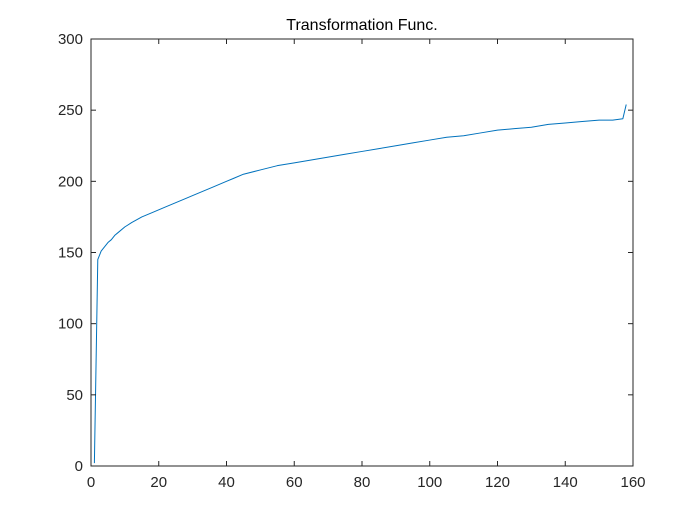  I want to click on x-tick-label: 100, so click(429, 482).